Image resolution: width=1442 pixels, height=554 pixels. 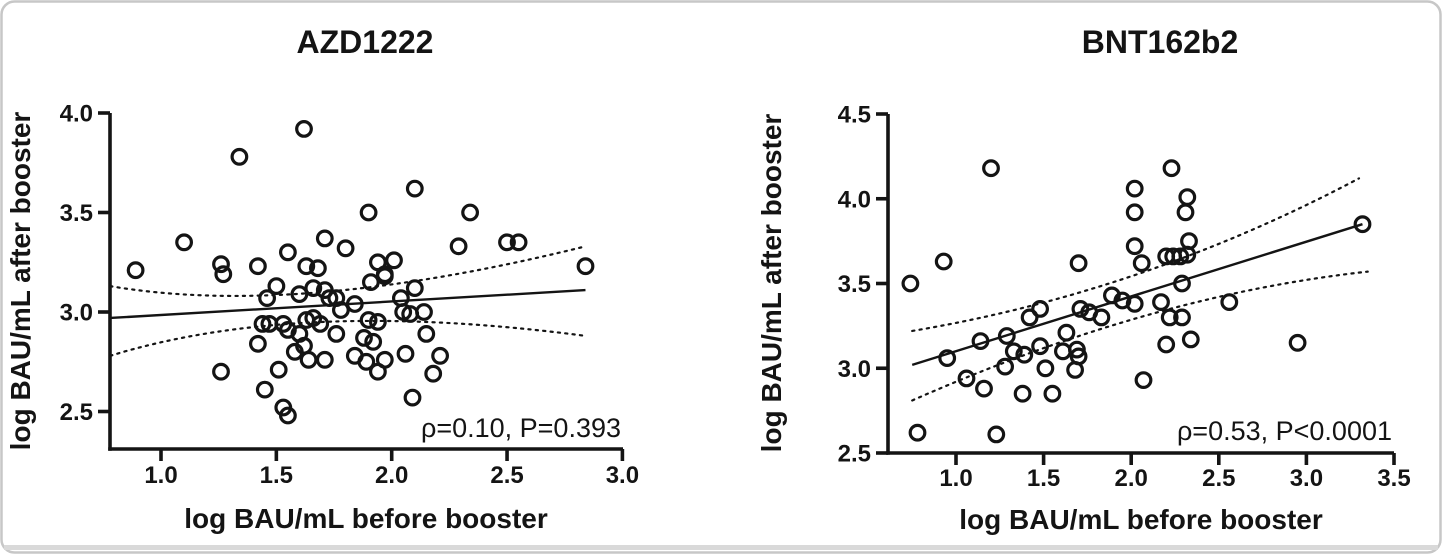 I want to click on correlation-annotation: ρ=0.10, P=0.393, so click(x=521, y=428).